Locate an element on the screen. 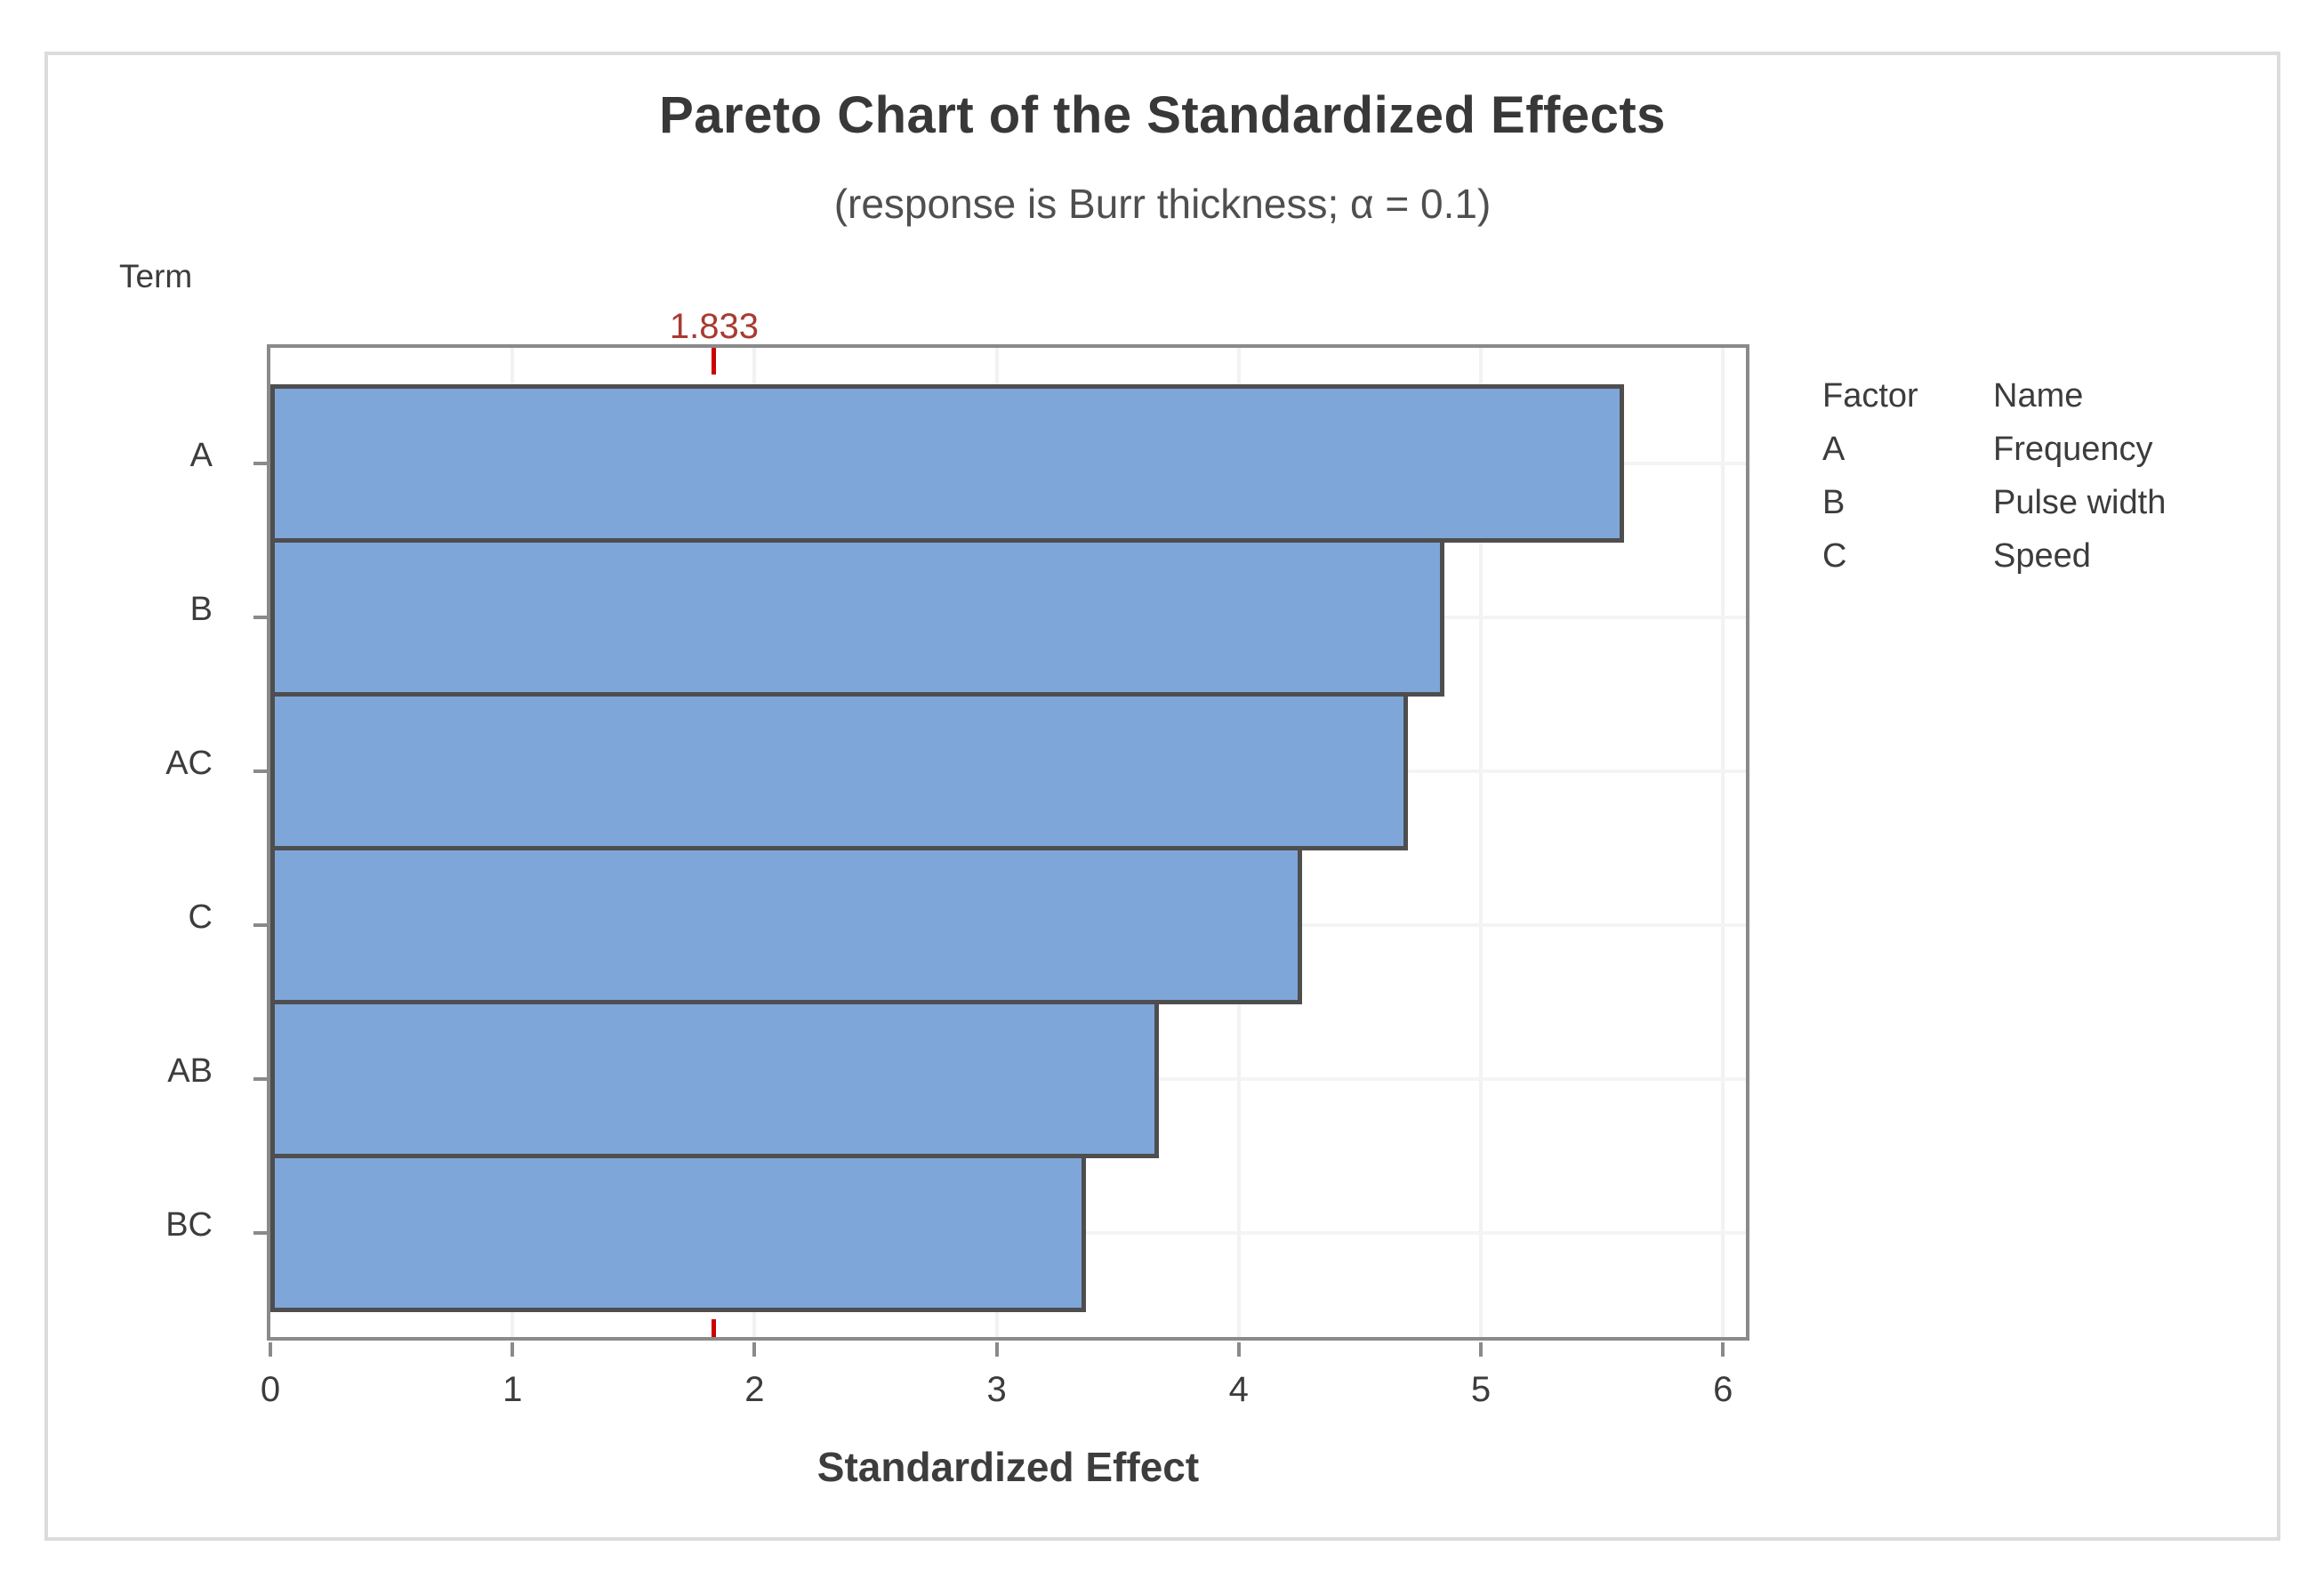 Image resolution: width=2324 pixels, height=1587 pixels. x-axis-tick-label: 3 is located at coordinates (996, 1389).